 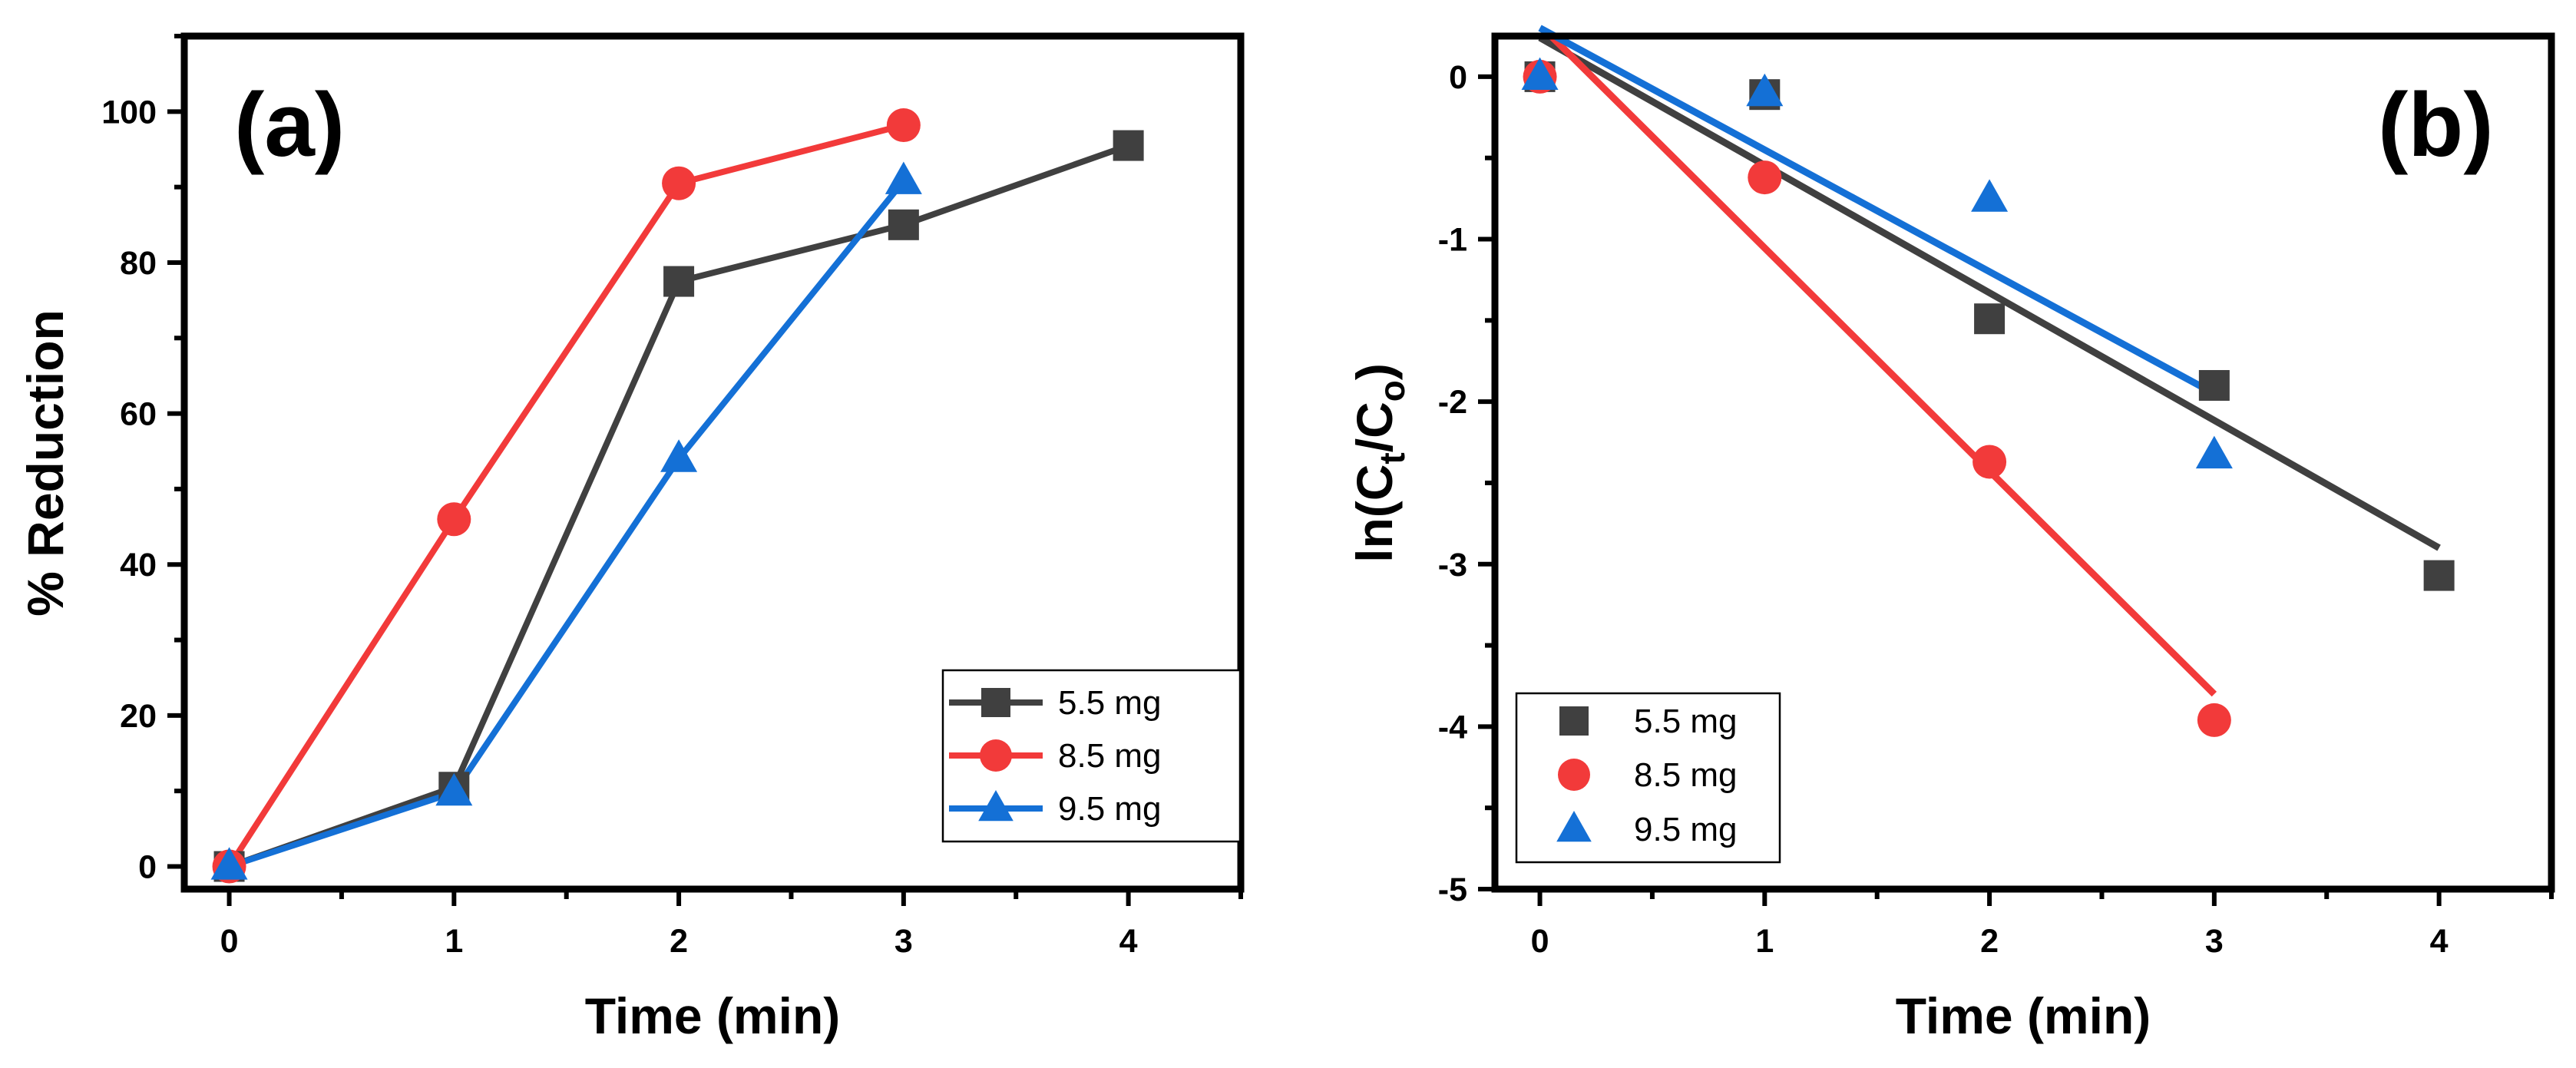 I want to click on y-tick-label: -1, so click(x=1452, y=240).